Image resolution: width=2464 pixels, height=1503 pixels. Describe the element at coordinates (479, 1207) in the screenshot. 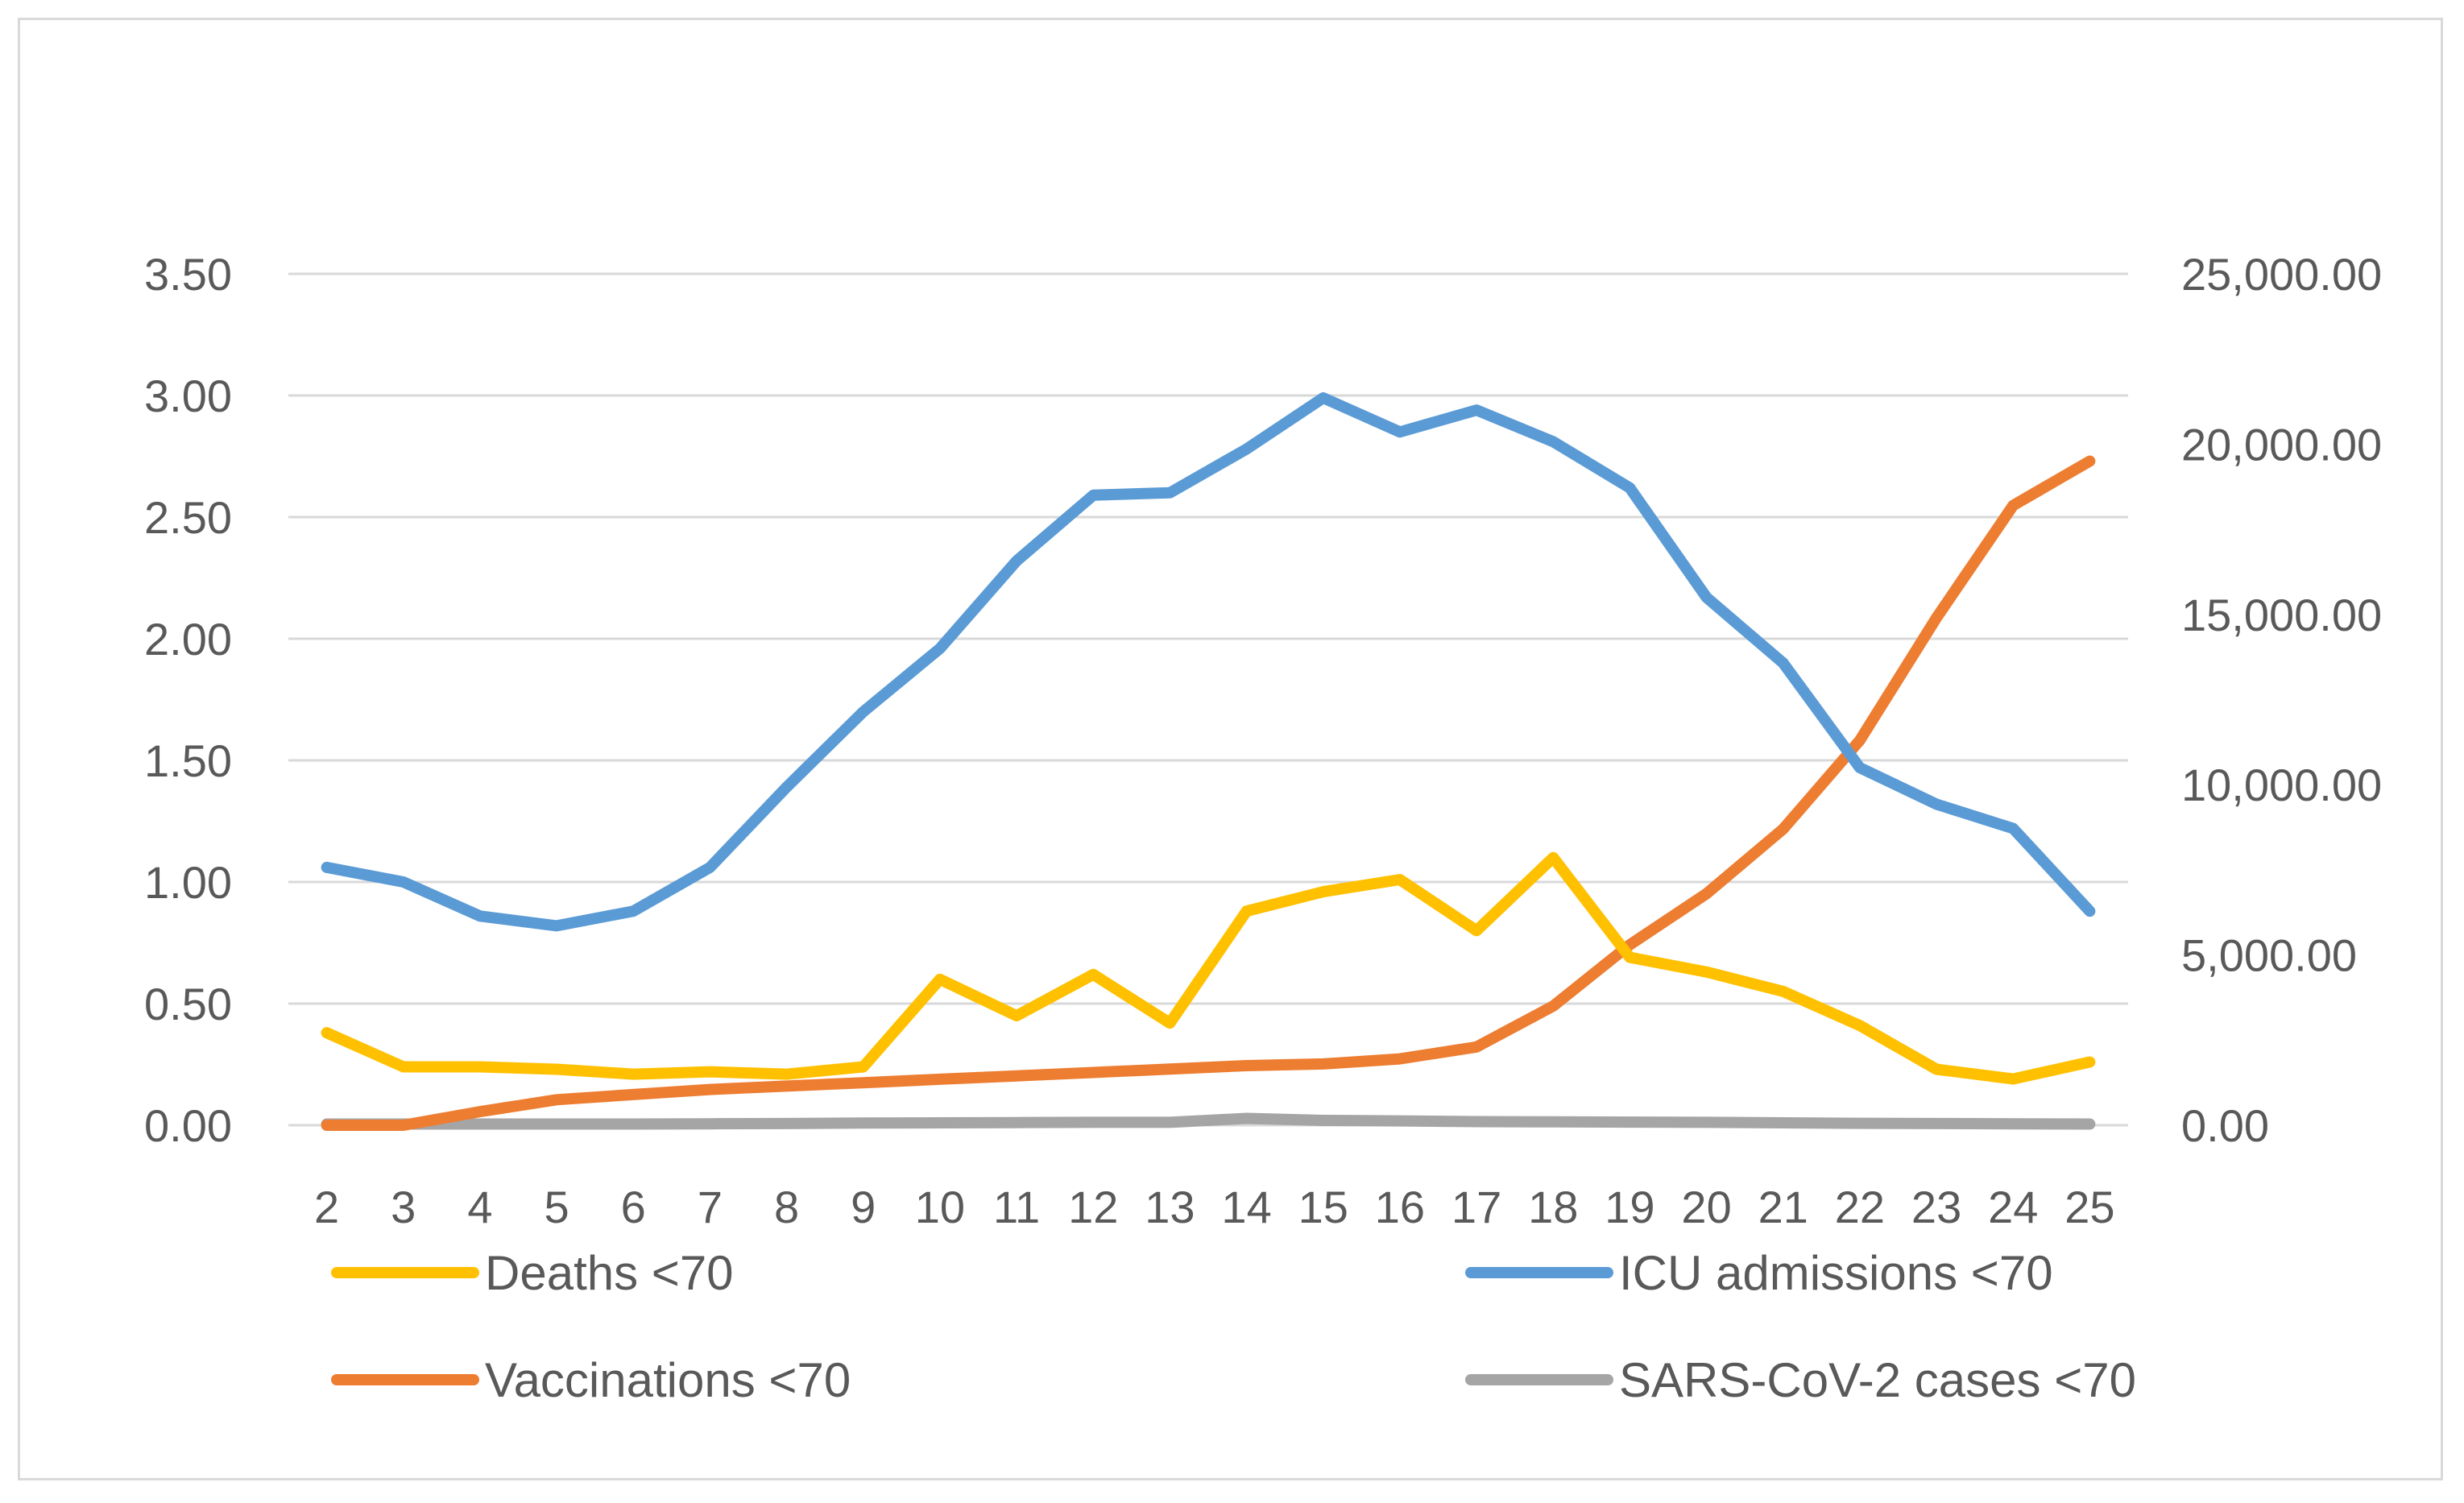

I see `x-tick-label: 4` at that location.